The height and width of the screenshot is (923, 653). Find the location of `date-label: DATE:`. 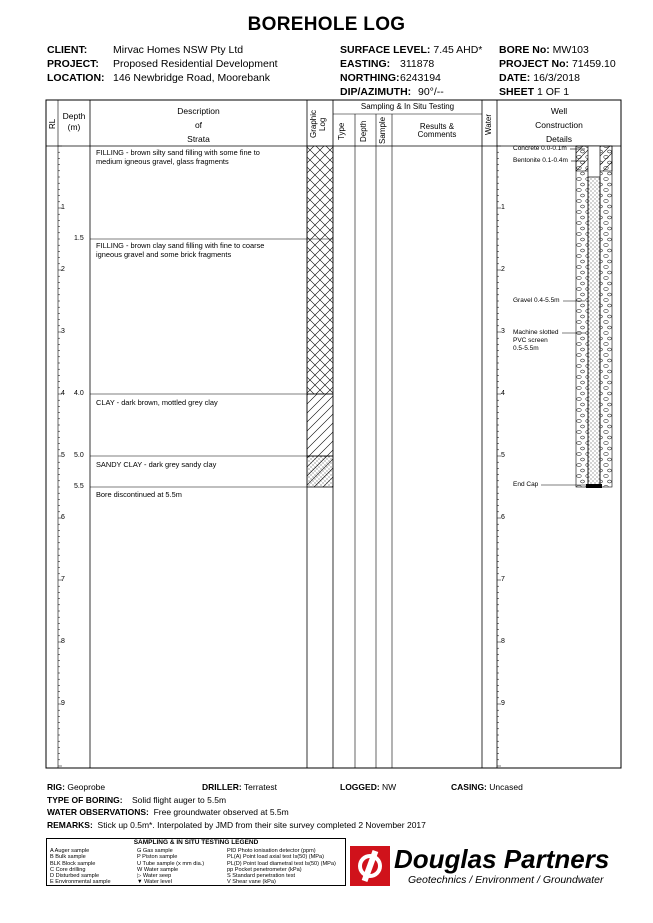

date-label: DATE: is located at coordinates (515, 78).